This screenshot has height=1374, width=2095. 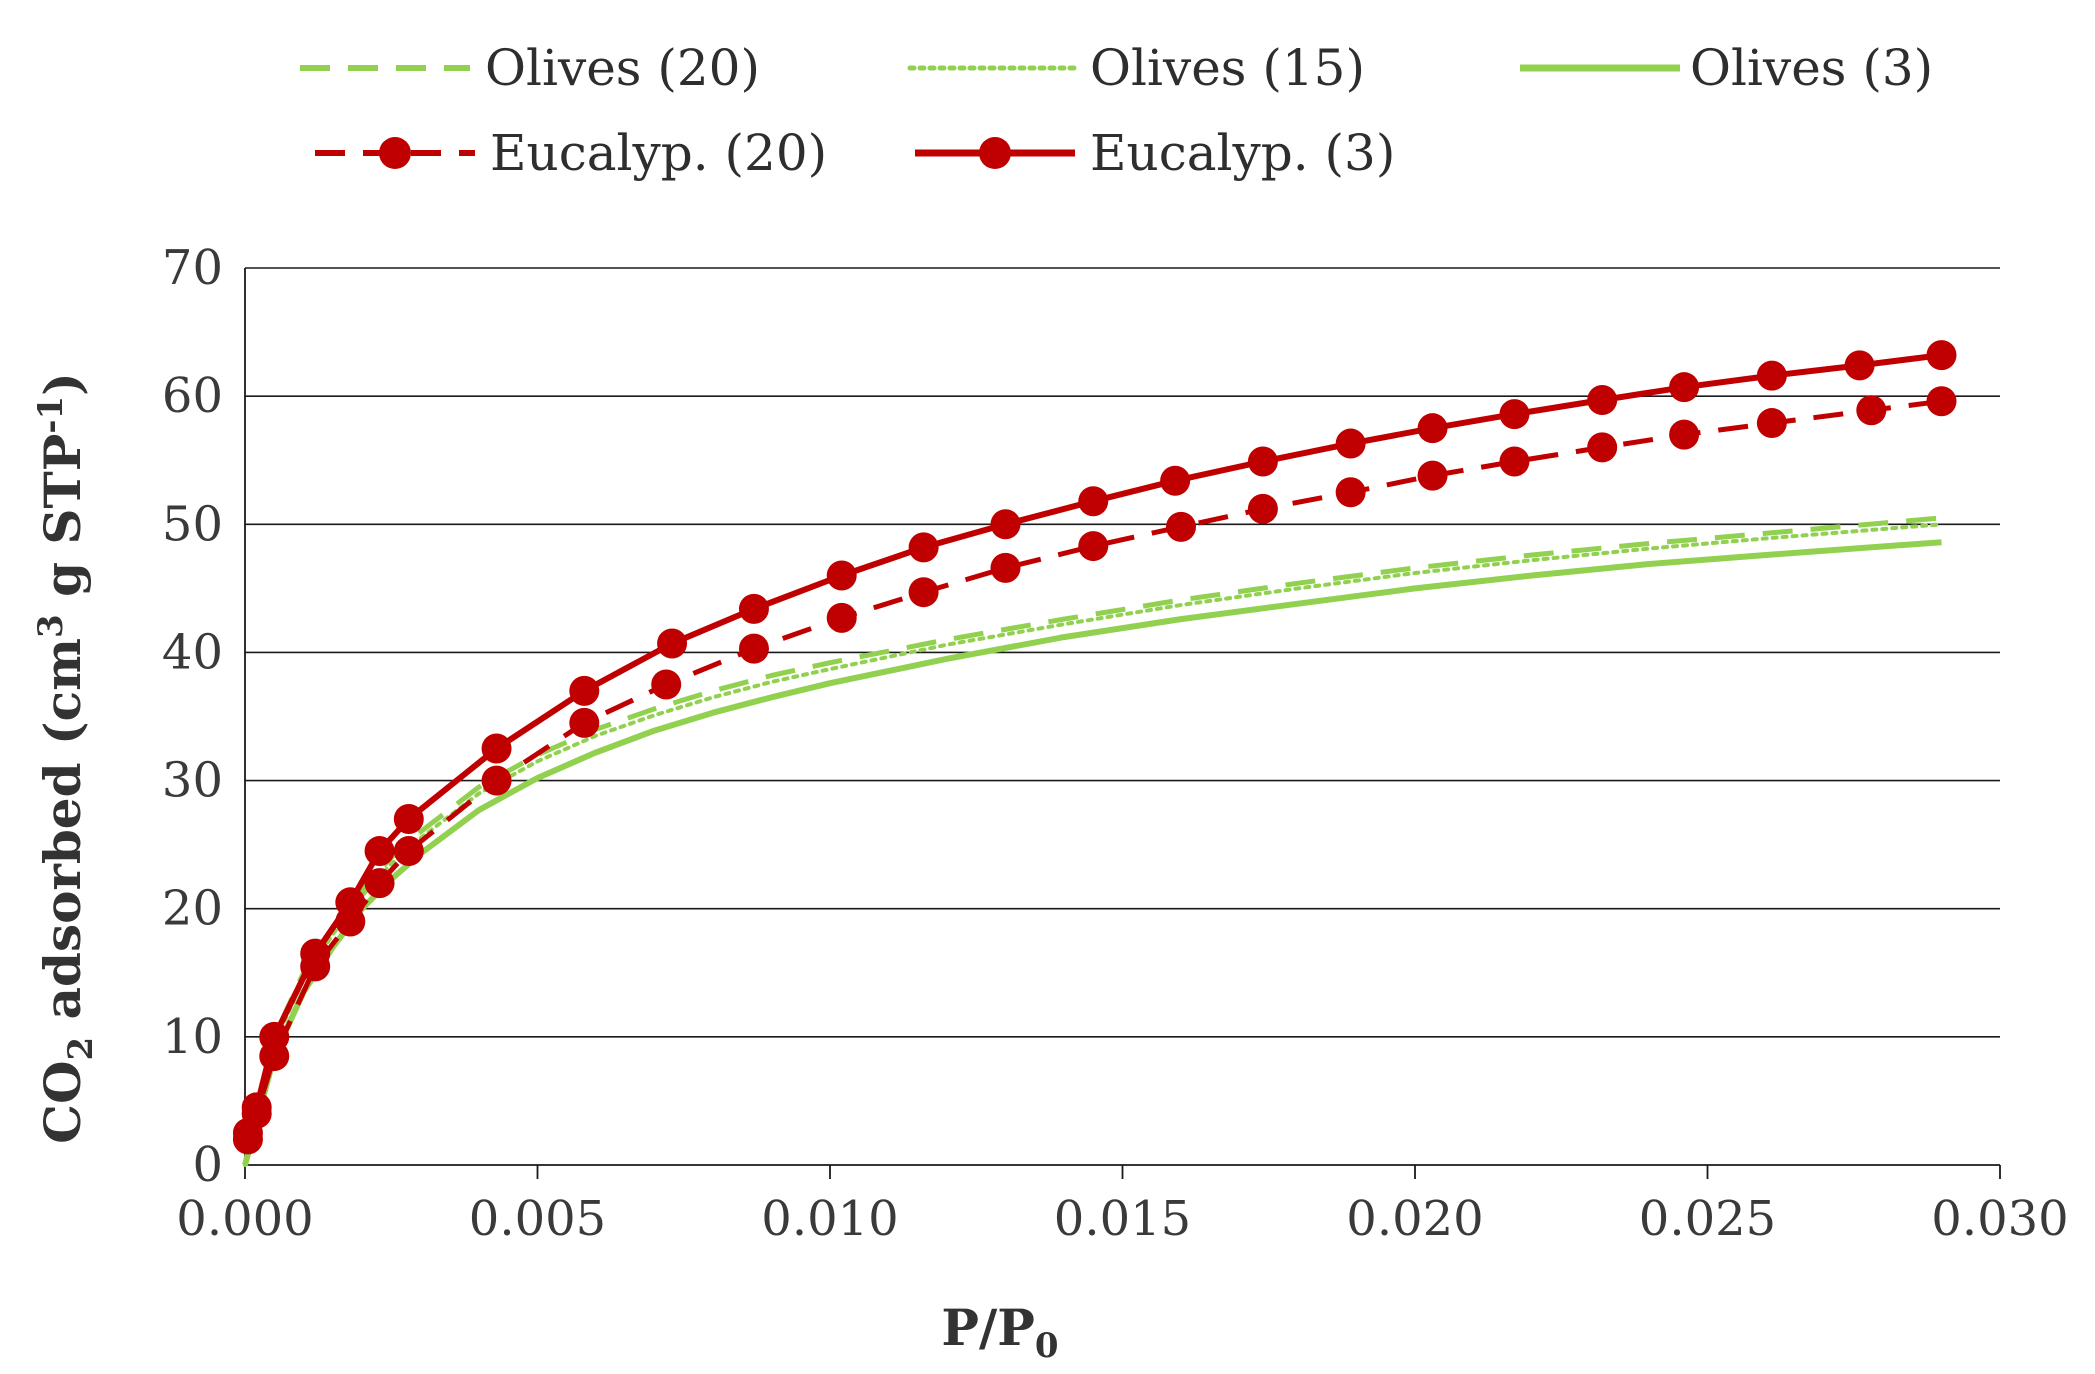 I want to click on x-tick-label: 0.020, so click(x=1414, y=1219).